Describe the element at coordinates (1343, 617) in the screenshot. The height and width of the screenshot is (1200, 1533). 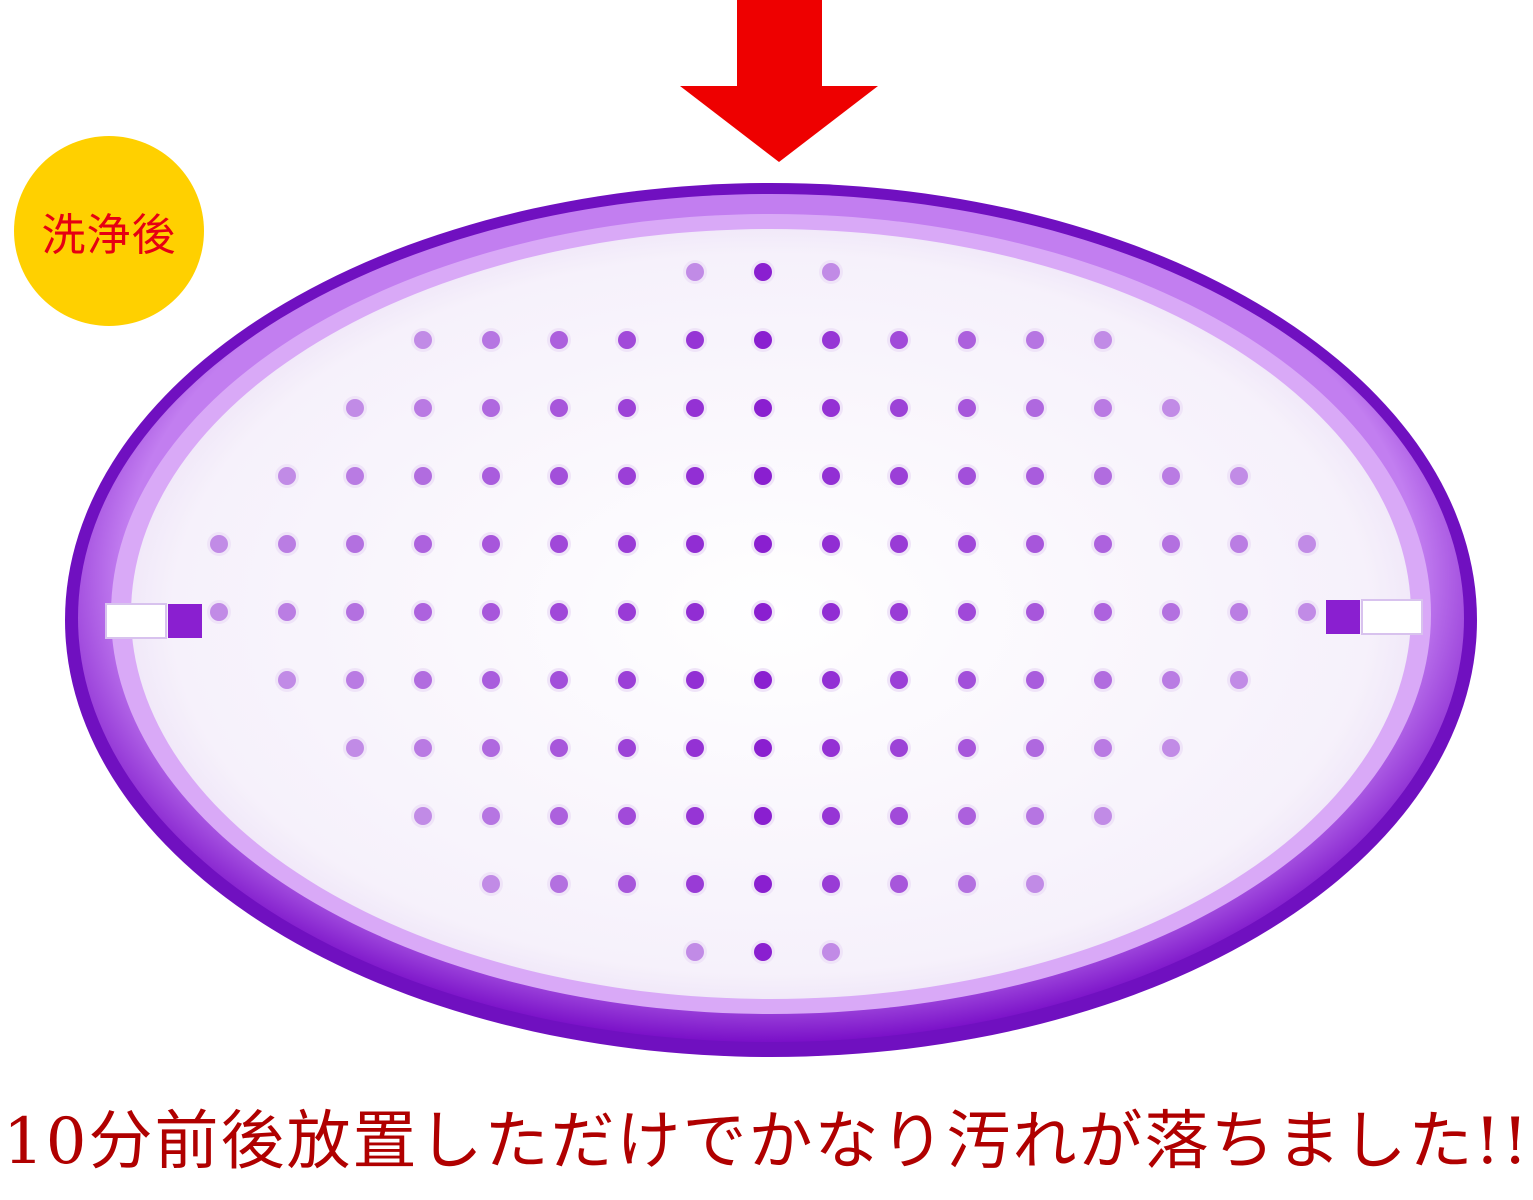
I see `tray-right-slot` at that location.